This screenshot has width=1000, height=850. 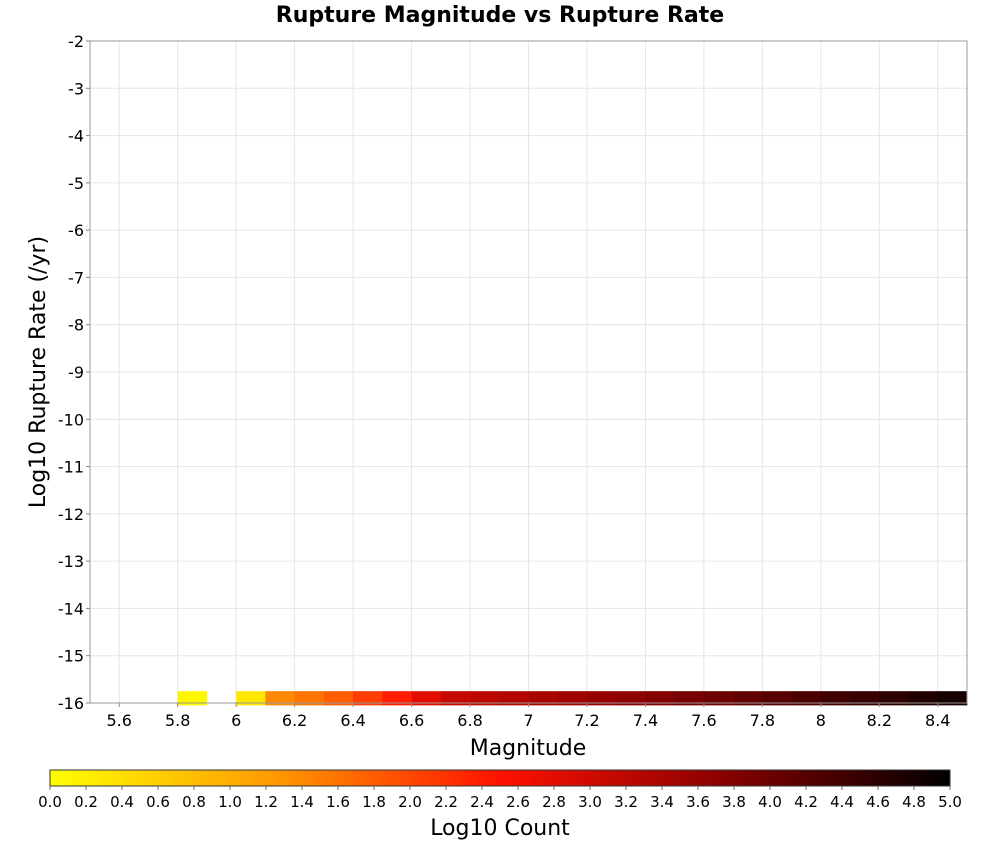 I want to click on y-tick-label: -10, so click(x=71, y=419).